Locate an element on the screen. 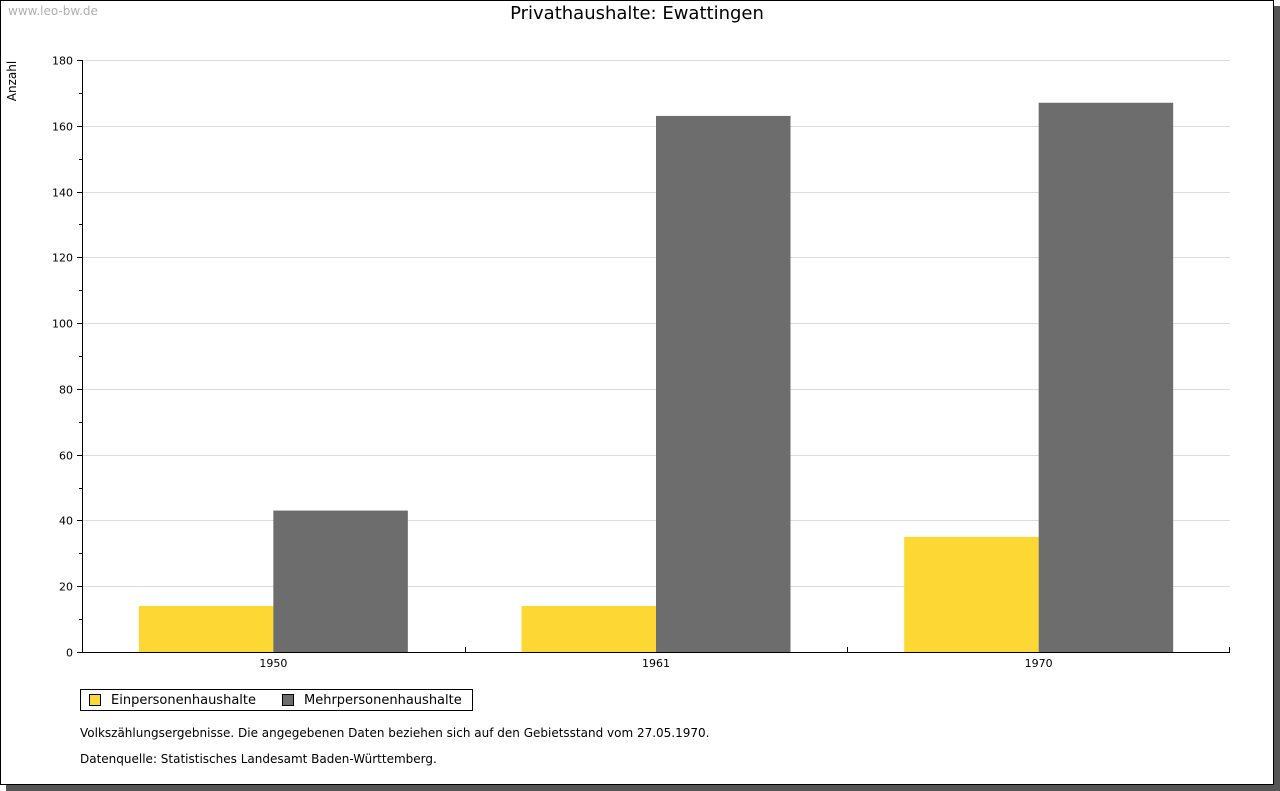 This screenshot has width=1280, height=791. y-tick-label: 20 is located at coordinates (66, 587).